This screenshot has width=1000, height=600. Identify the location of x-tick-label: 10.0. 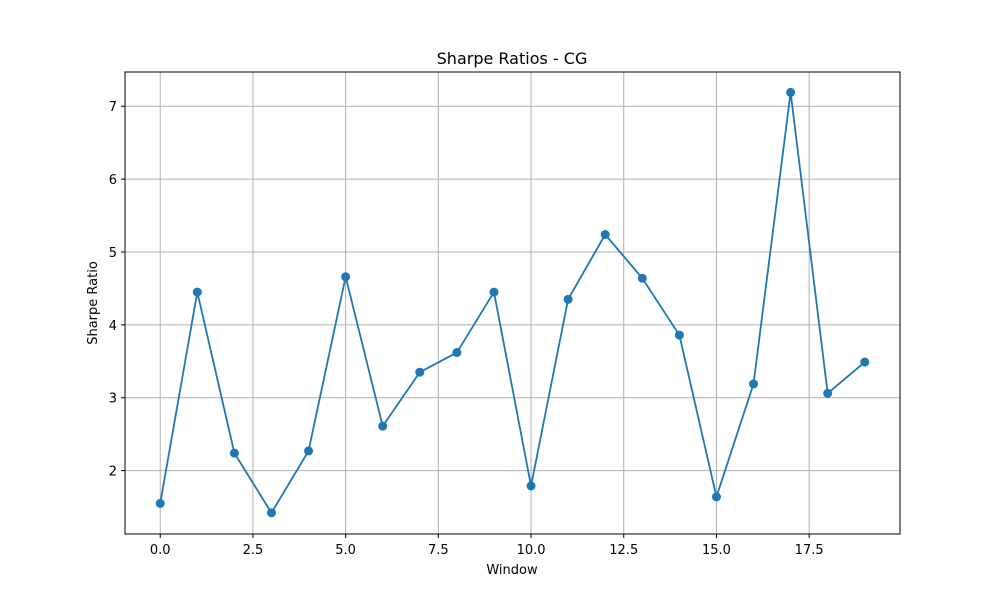
(531, 550).